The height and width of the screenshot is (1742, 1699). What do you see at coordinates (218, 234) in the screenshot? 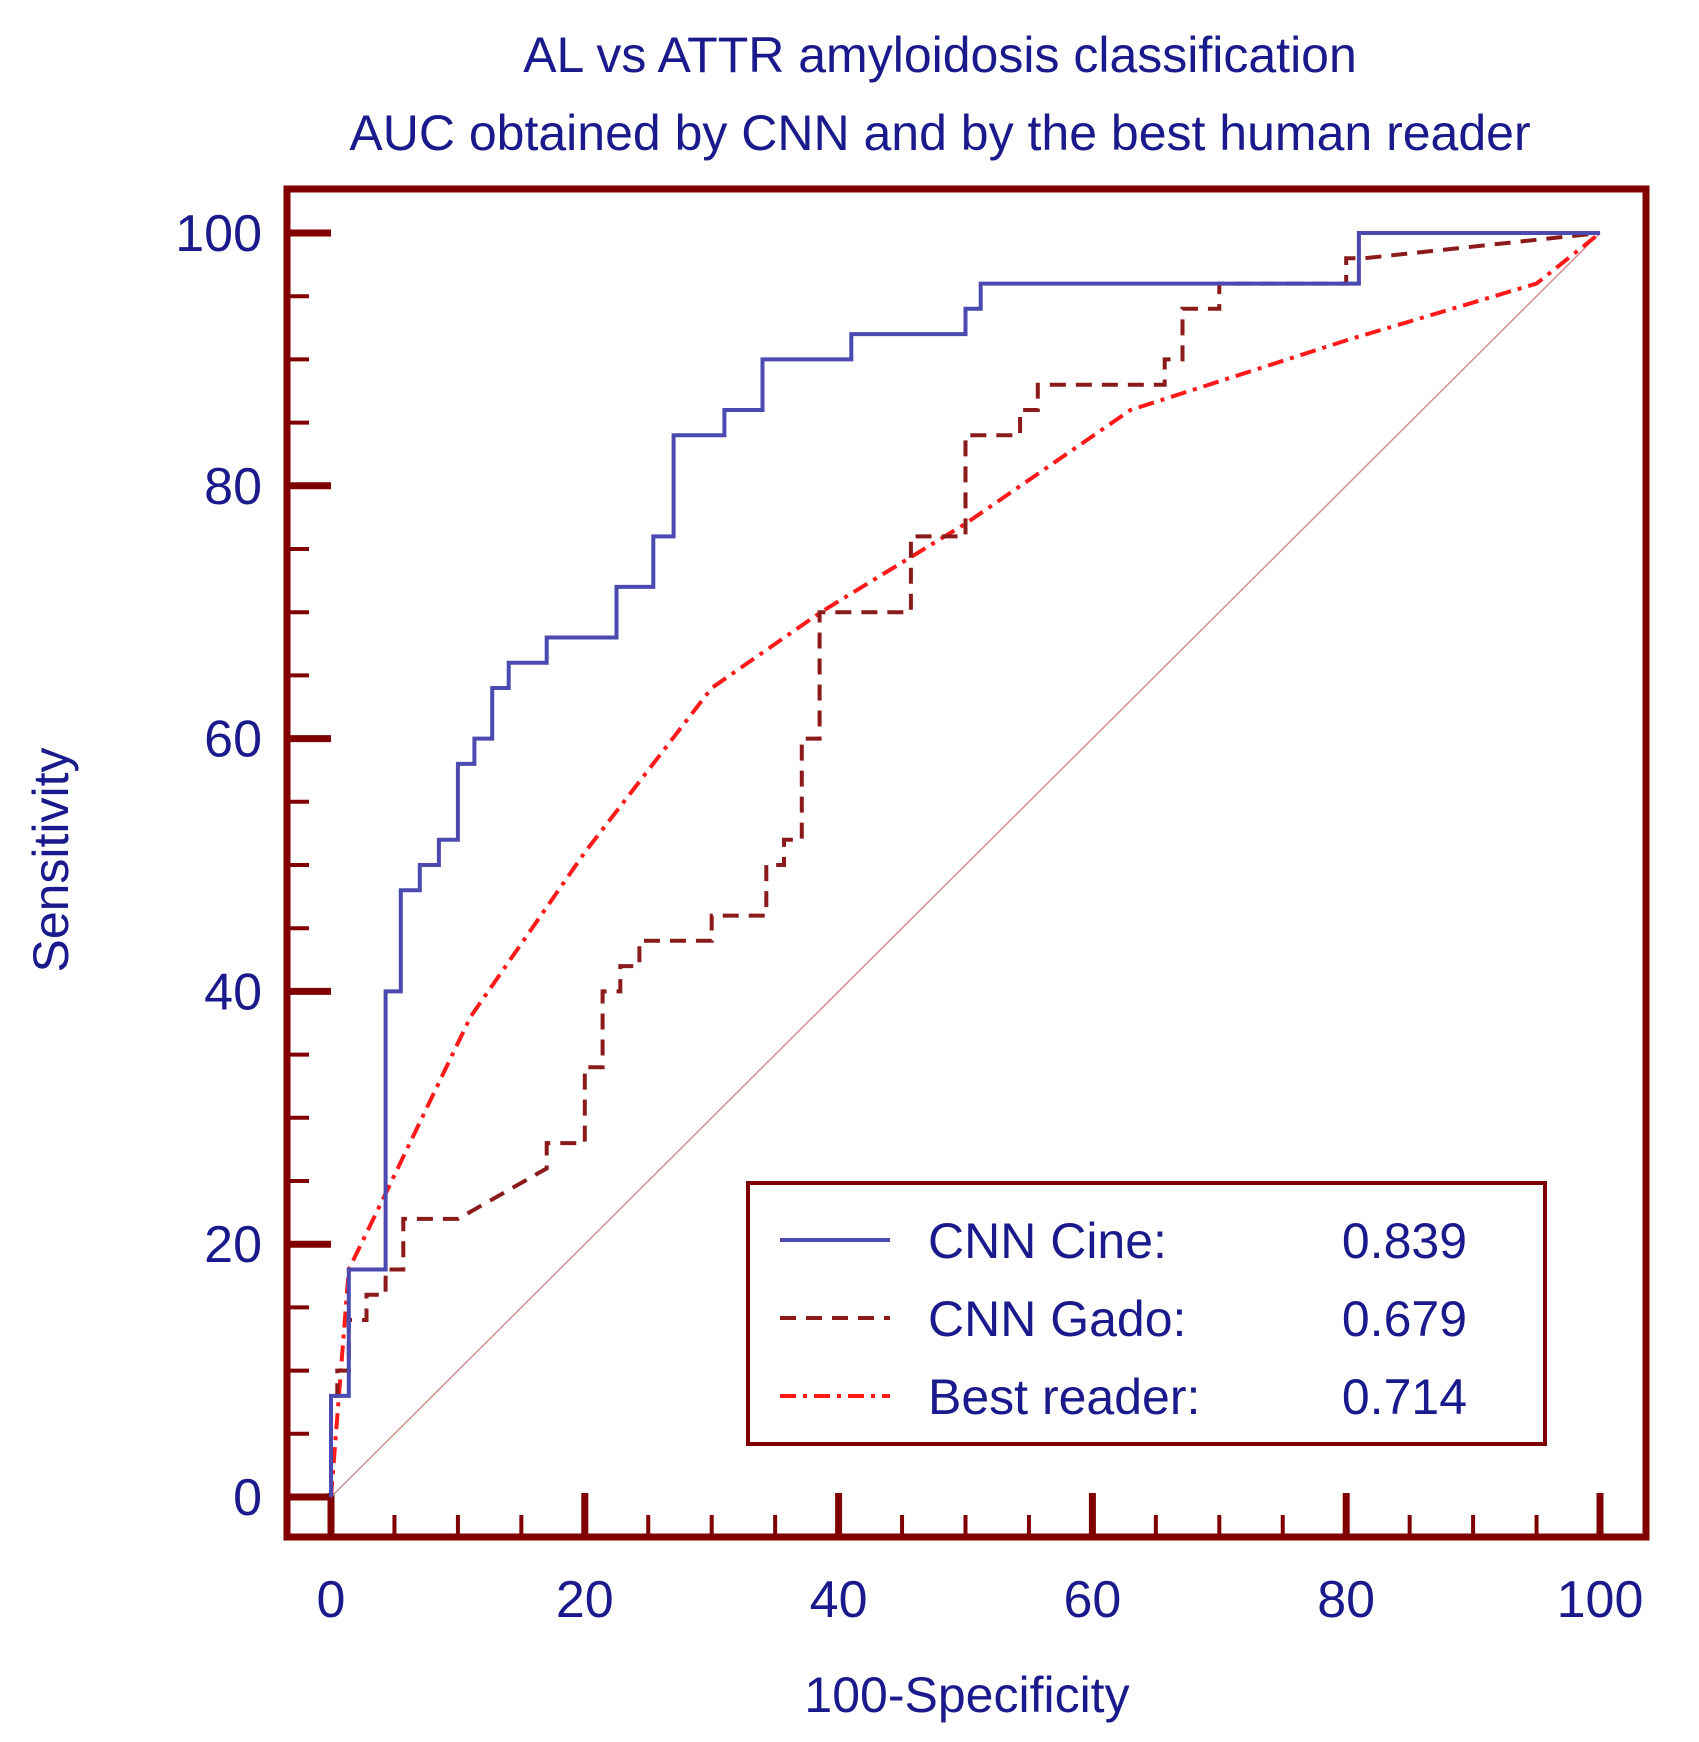
I see `y-tick-label: 100` at bounding box center [218, 234].